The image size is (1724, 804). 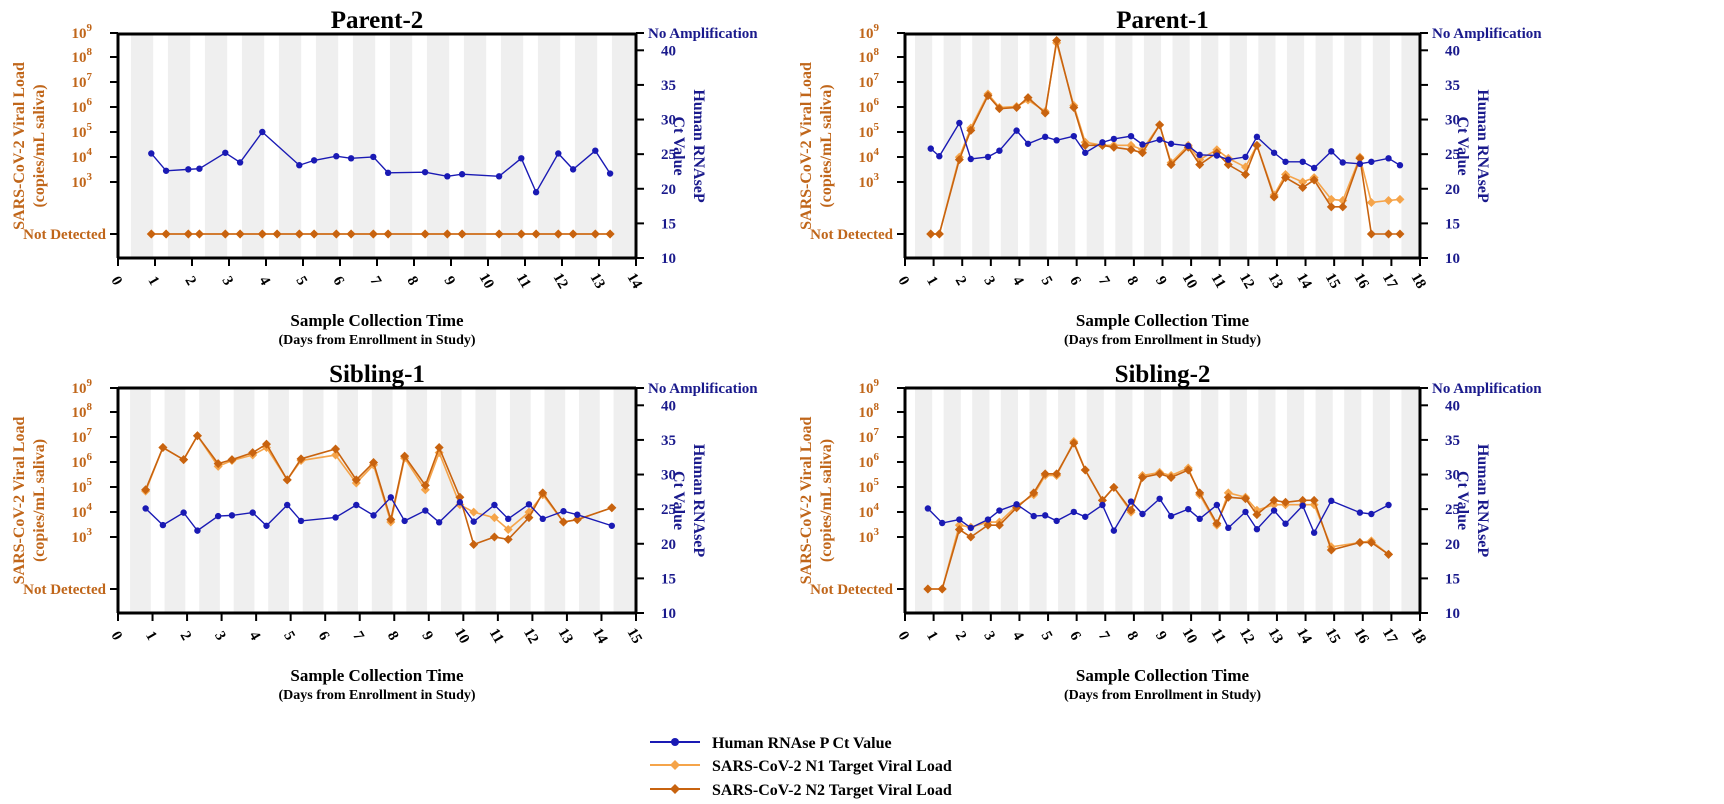 What do you see at coordinates (1400, 199) in the screenshot?
I see `n1-point` at bounding box center [1400, 199].